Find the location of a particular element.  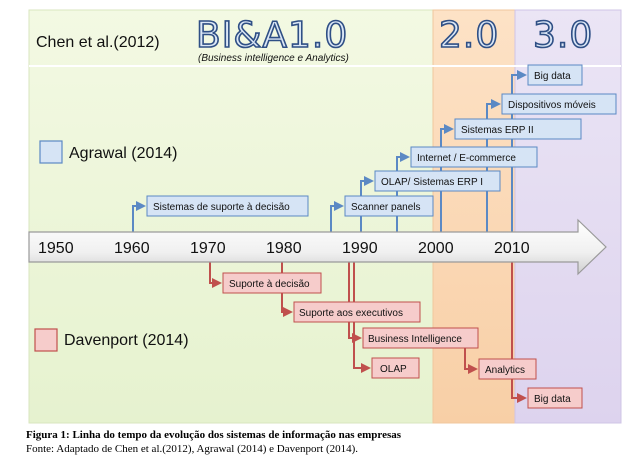

agrawal-legend-label: Agrawal (2014) is located at coordinates (123, 153).